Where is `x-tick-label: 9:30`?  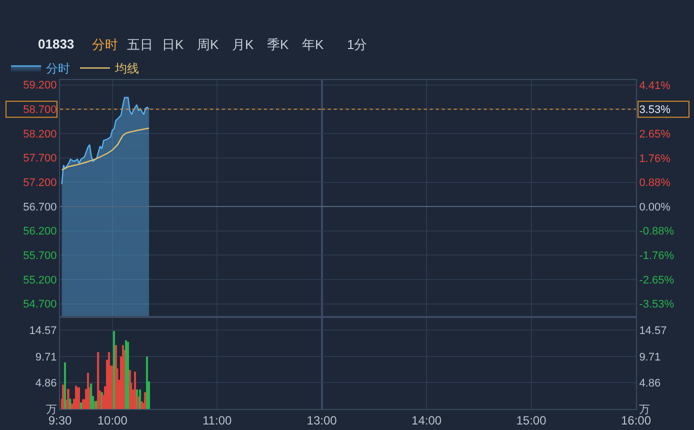 x-tick-label: 9:30 is located at coordinates (60, 420).